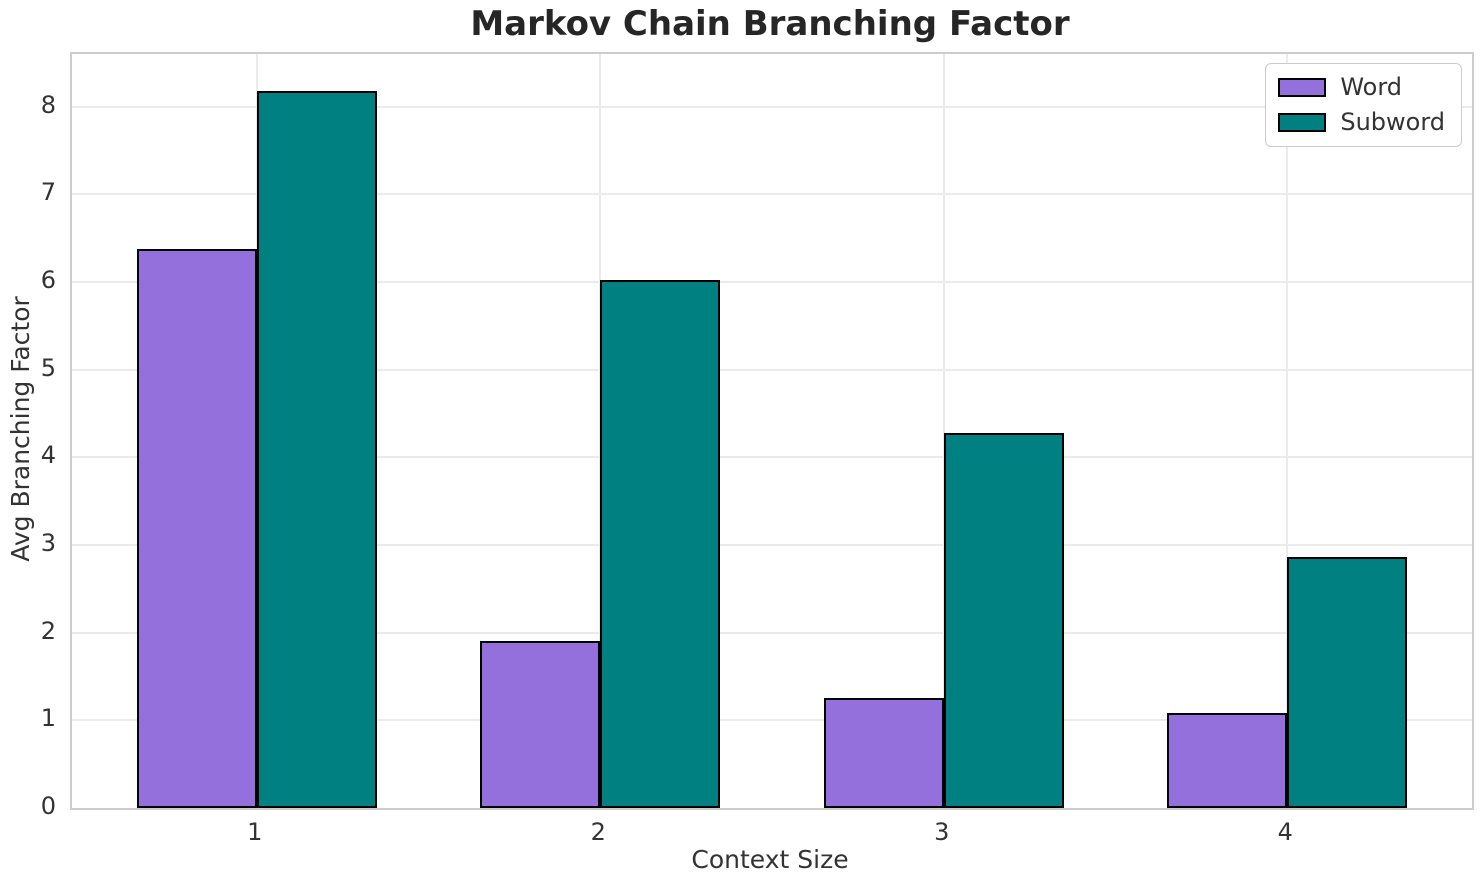  I want to click on legend-label-word: Word, so click(1371, 87).